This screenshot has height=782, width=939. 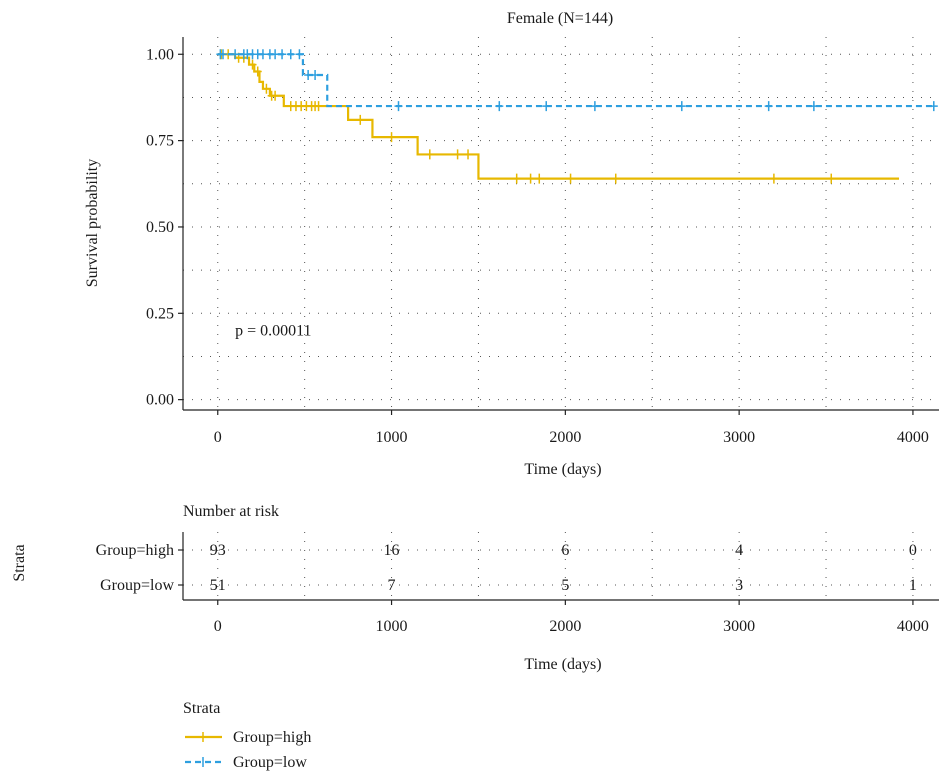 What do you see at coordinates (565, 550) in the screenshot?
I see `risk-table-cell: 6` at bounding box center [565, 550].